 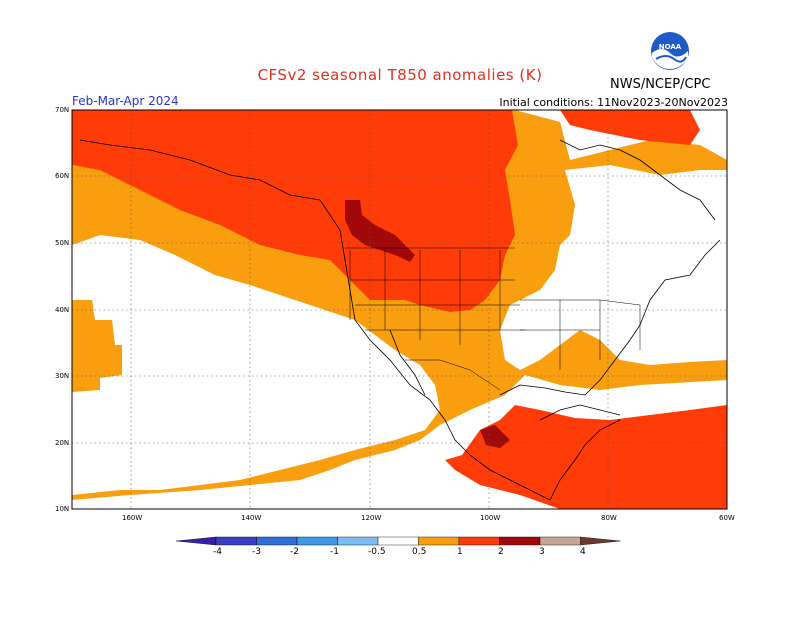 I want to click on noaa-logo-icon: NOAA, so click(x=670, y=51).